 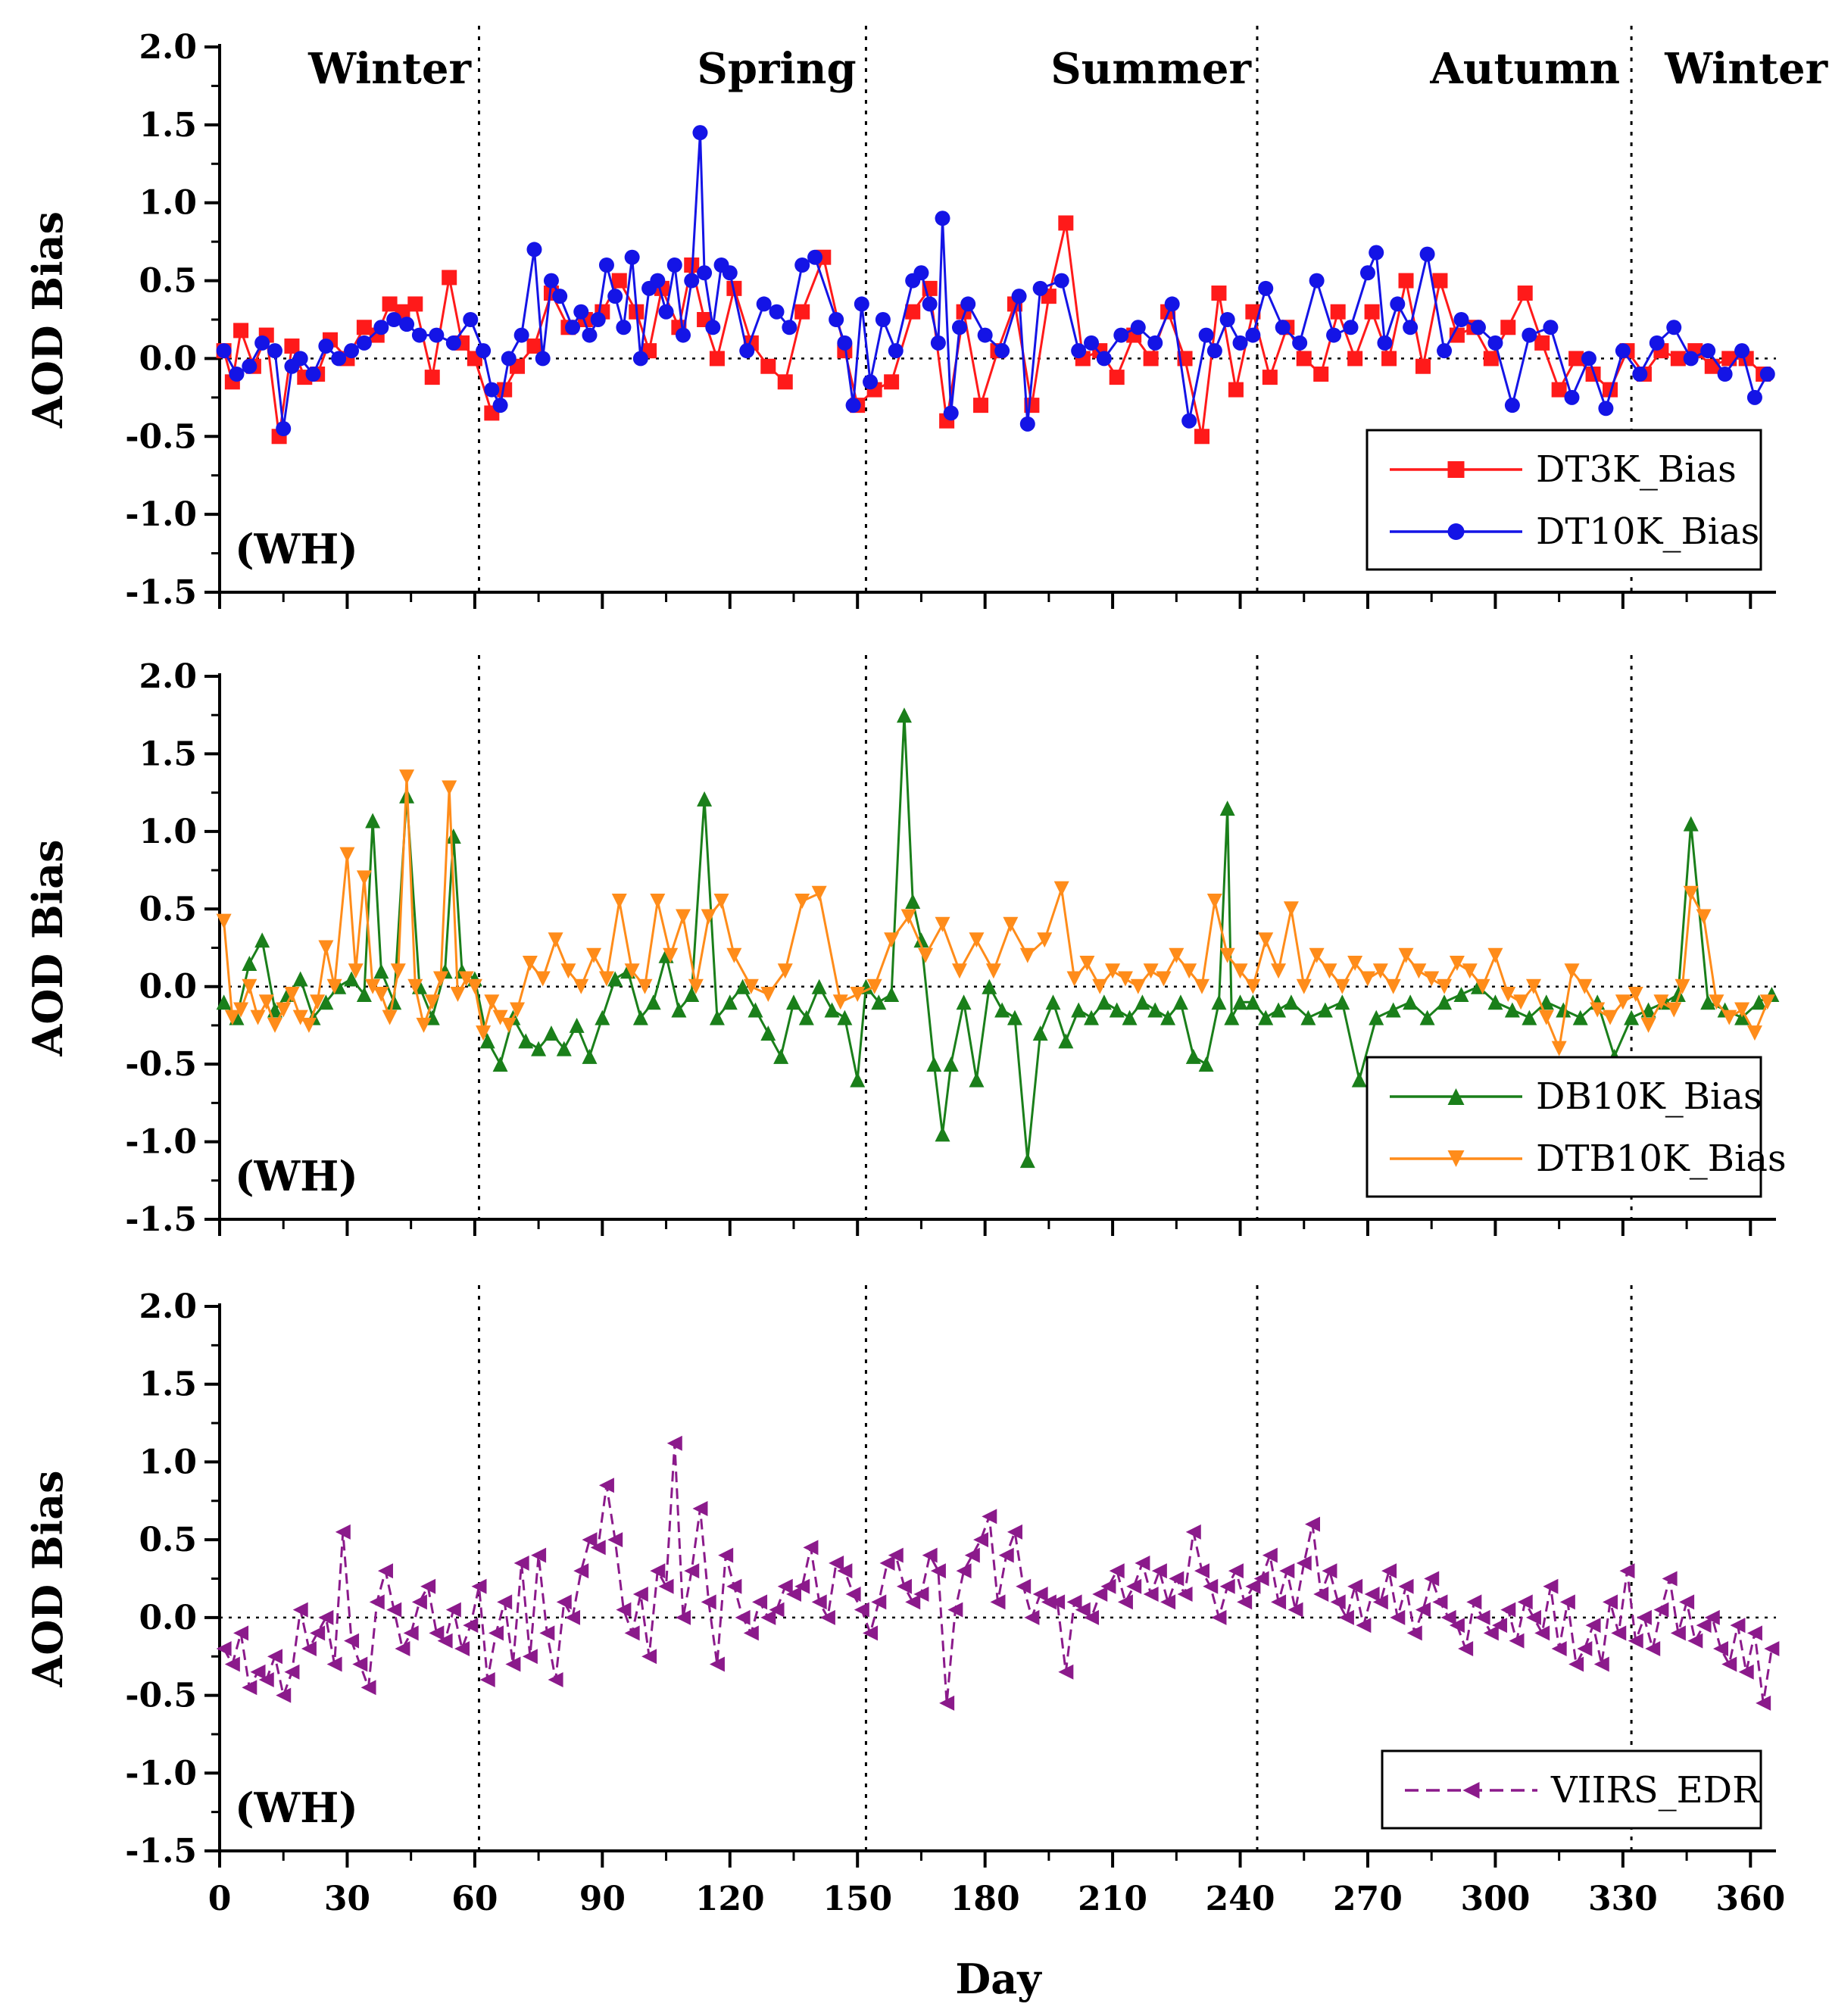 What do you see at coordinates (168, 676) in the screenshot?
I see `y-tick-label: 2.0` at bounding box center [168, 676].